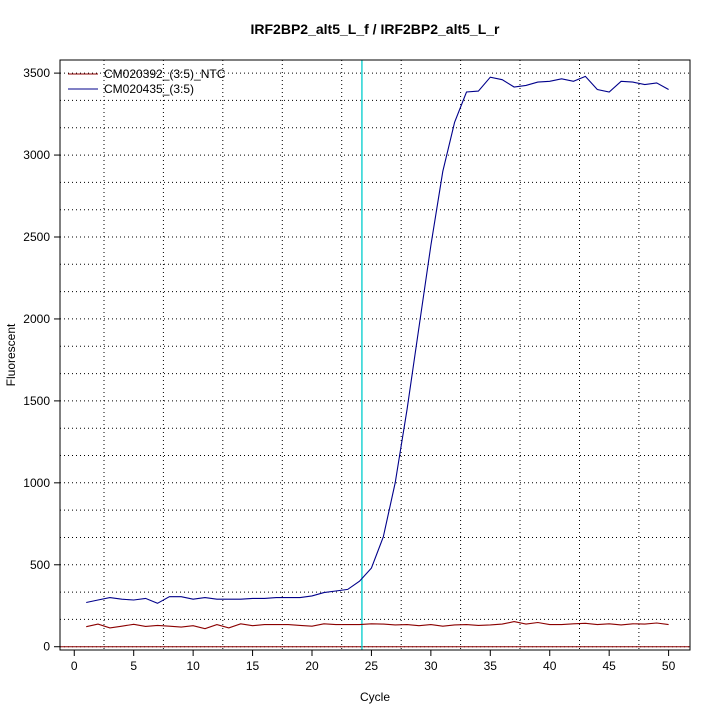  Describe the element at coordinates (36, 319) in the screenshot. I see `y-tick-label: 2000` at that location.